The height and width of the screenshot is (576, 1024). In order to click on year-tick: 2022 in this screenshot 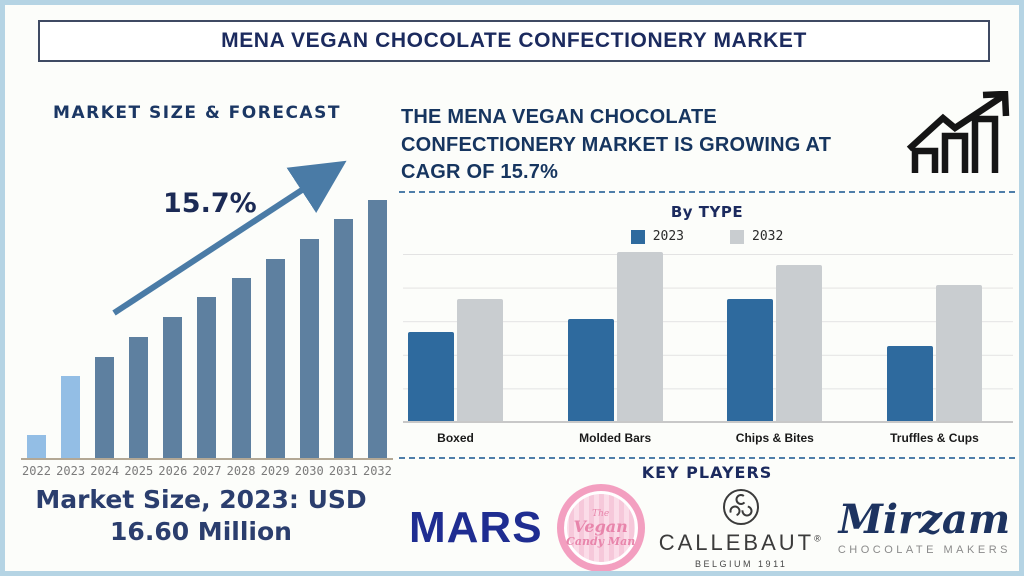, I will do `click(36, 471)`.